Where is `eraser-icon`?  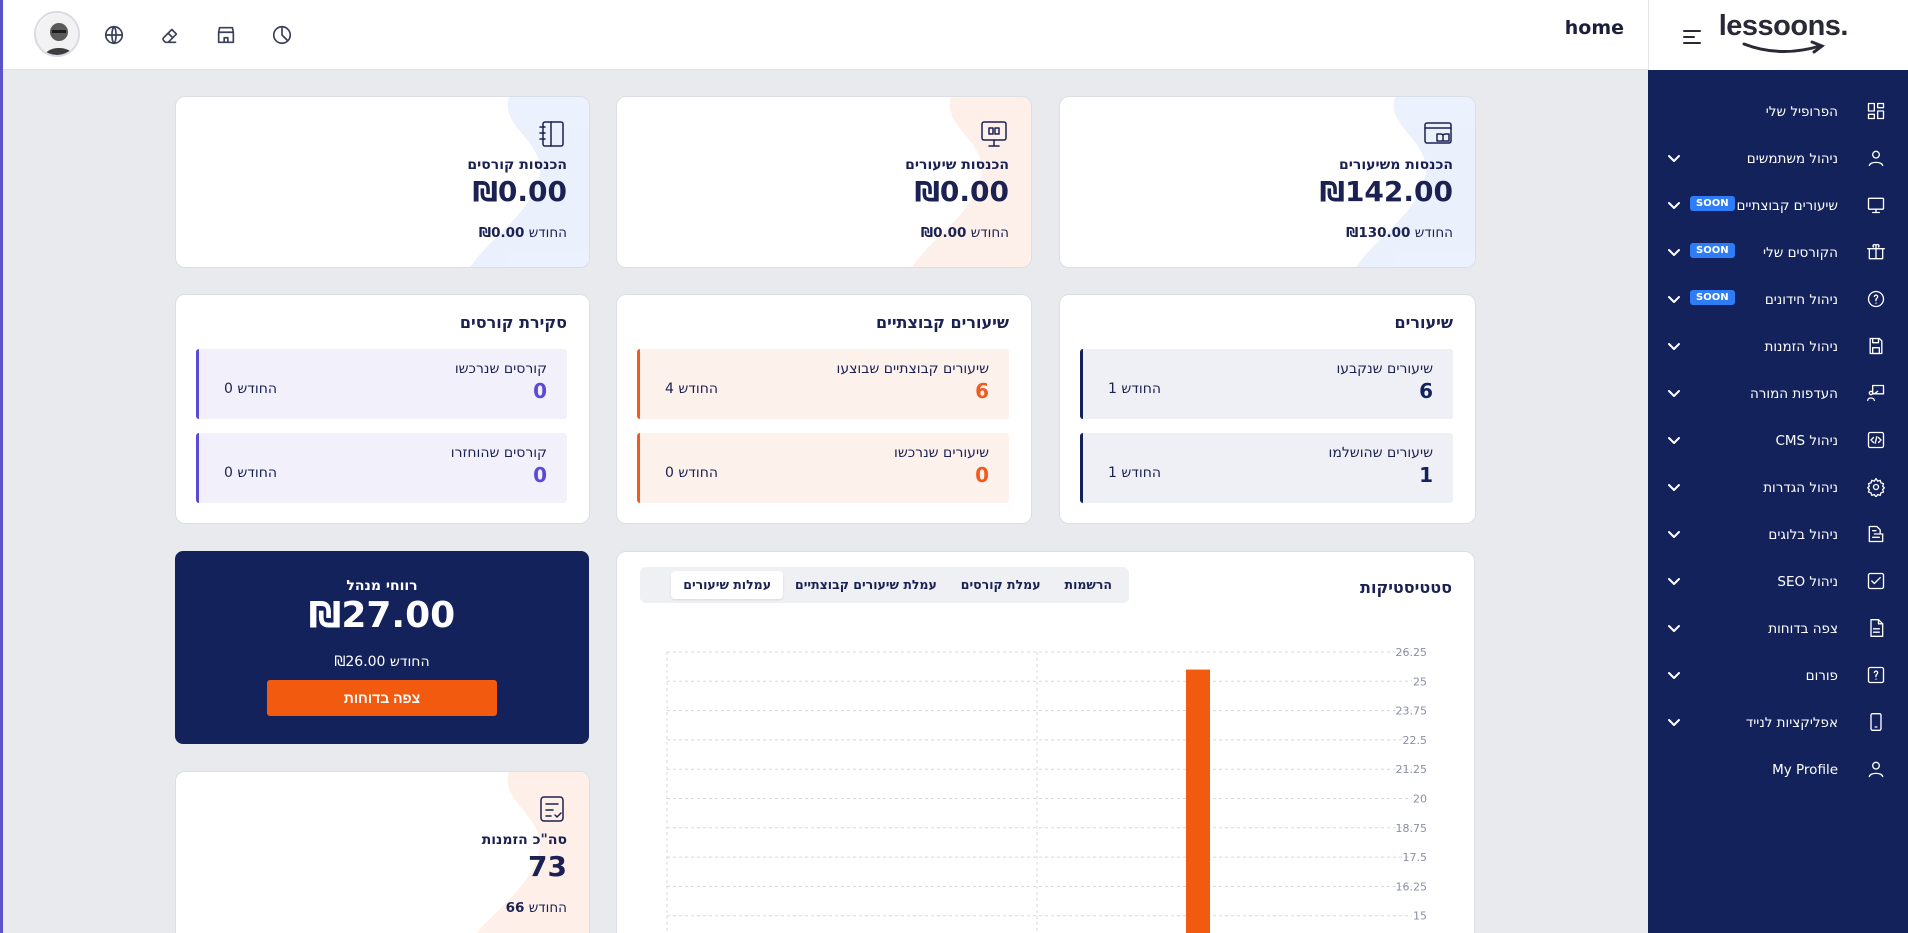
eraser-icon is located at coordinates (170, 35).